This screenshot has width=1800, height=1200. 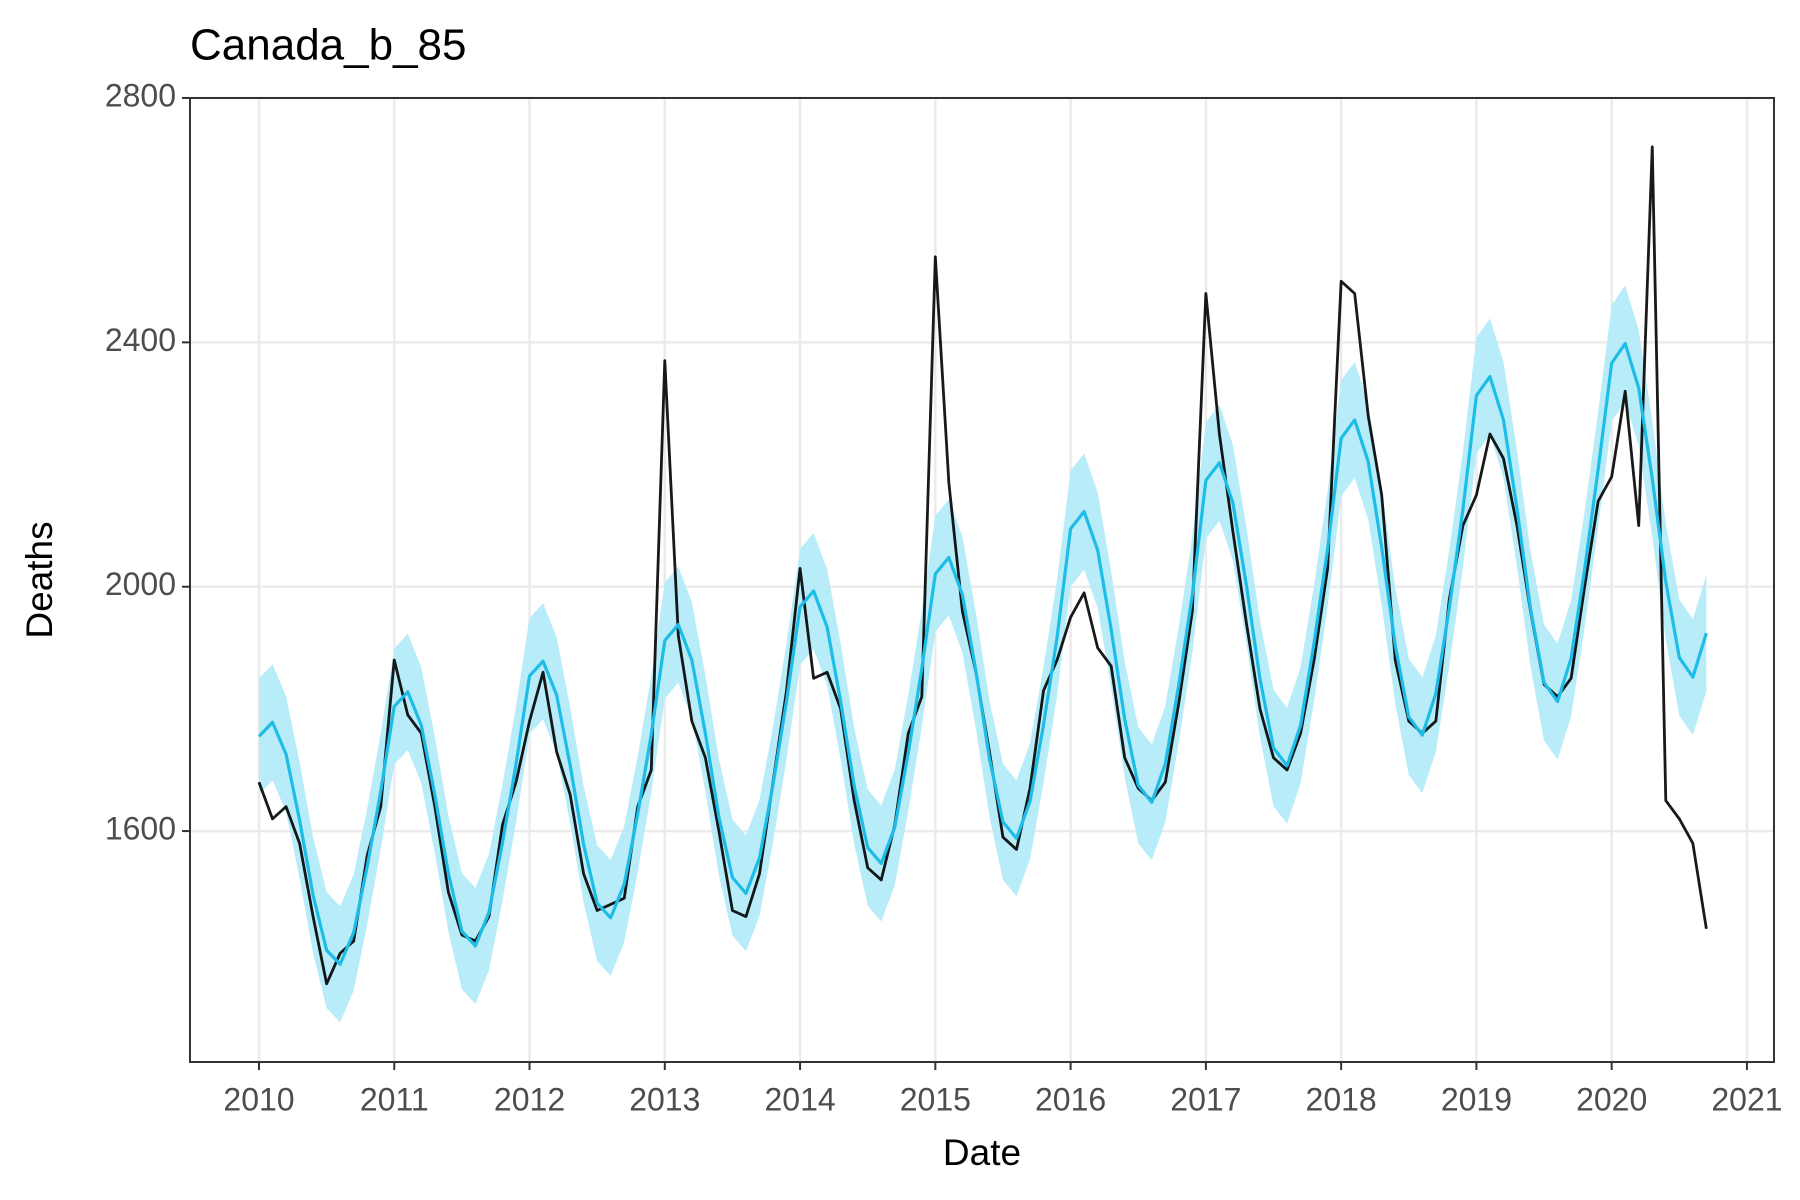 I want to click on y-tick-label: 1600, so click(x=140, y=829).